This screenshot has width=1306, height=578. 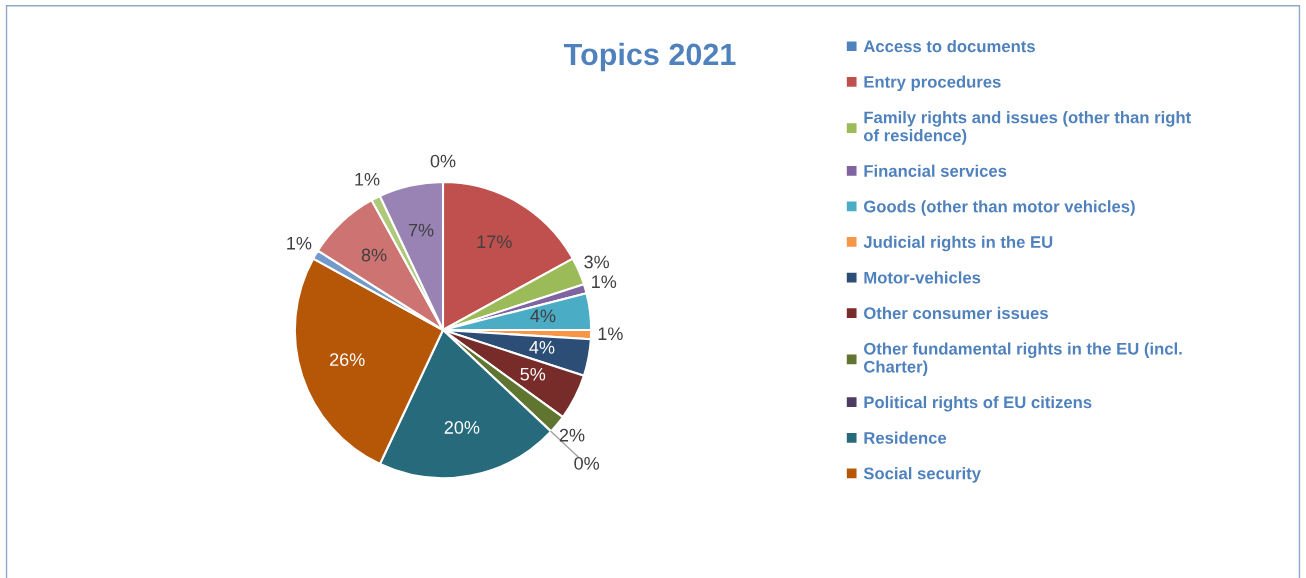 What do you see at coordinates (421, 230) in the screenshot?
I see `data-label: 7%` at bounding box center [421, 230].